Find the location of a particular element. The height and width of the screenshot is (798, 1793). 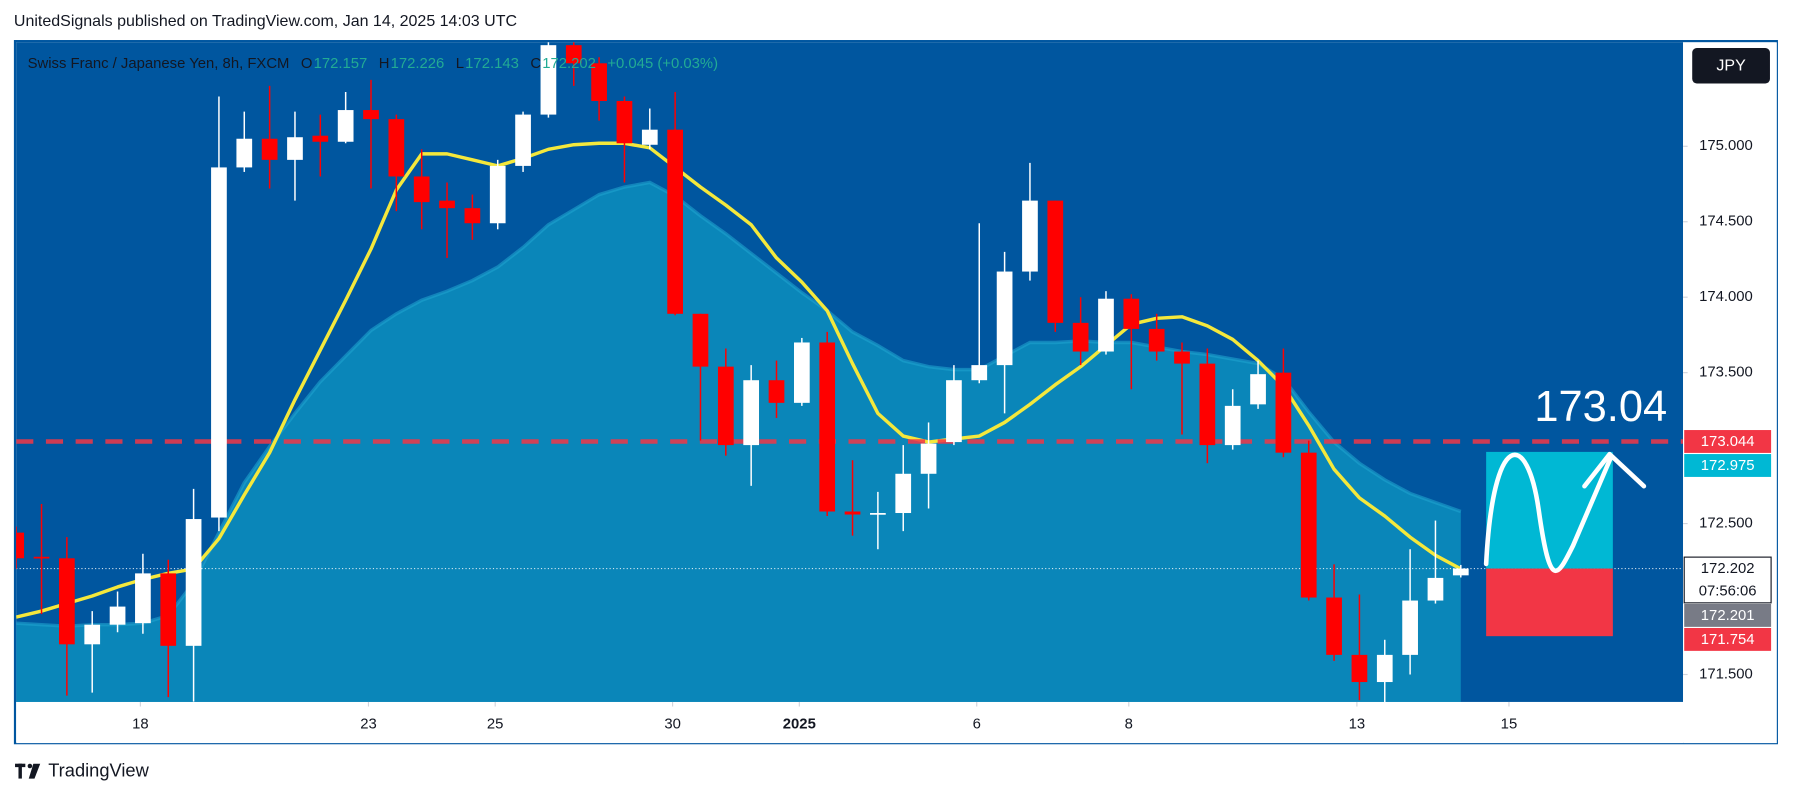

ohlc-key: H is located at coordinates (384, 64).